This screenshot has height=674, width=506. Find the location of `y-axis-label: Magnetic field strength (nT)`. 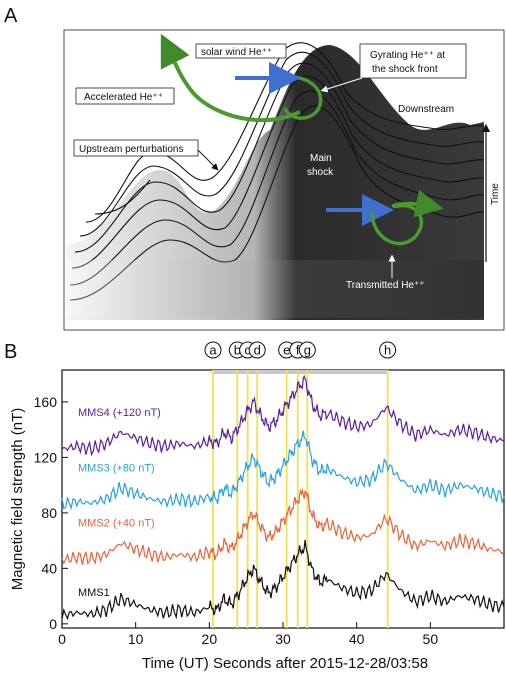

y-axis-label: Magnetic field strength (nT) is located at coordinates (17, 499).